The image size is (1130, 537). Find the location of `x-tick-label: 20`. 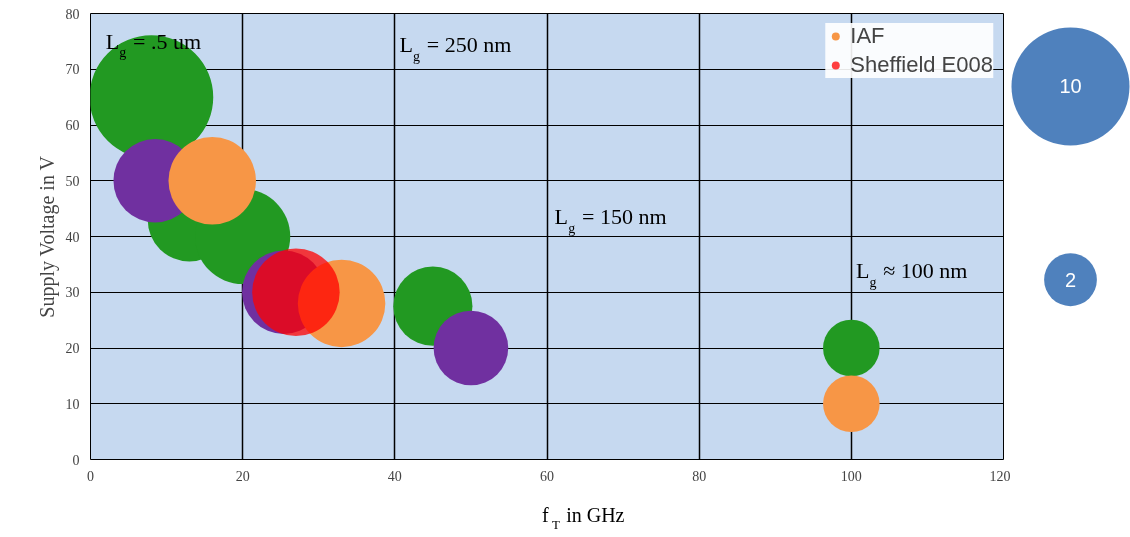

x-tick-label: 20 is located at coordinates (242, 476).